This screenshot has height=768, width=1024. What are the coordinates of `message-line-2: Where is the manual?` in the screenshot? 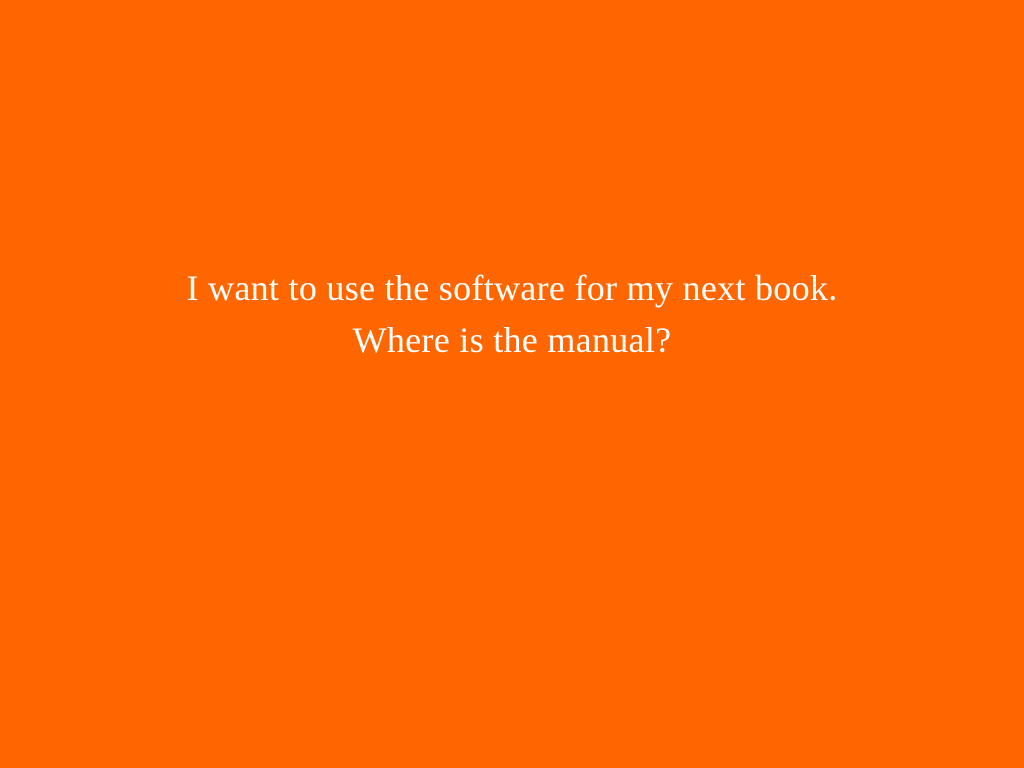 It's located at (512, 340).